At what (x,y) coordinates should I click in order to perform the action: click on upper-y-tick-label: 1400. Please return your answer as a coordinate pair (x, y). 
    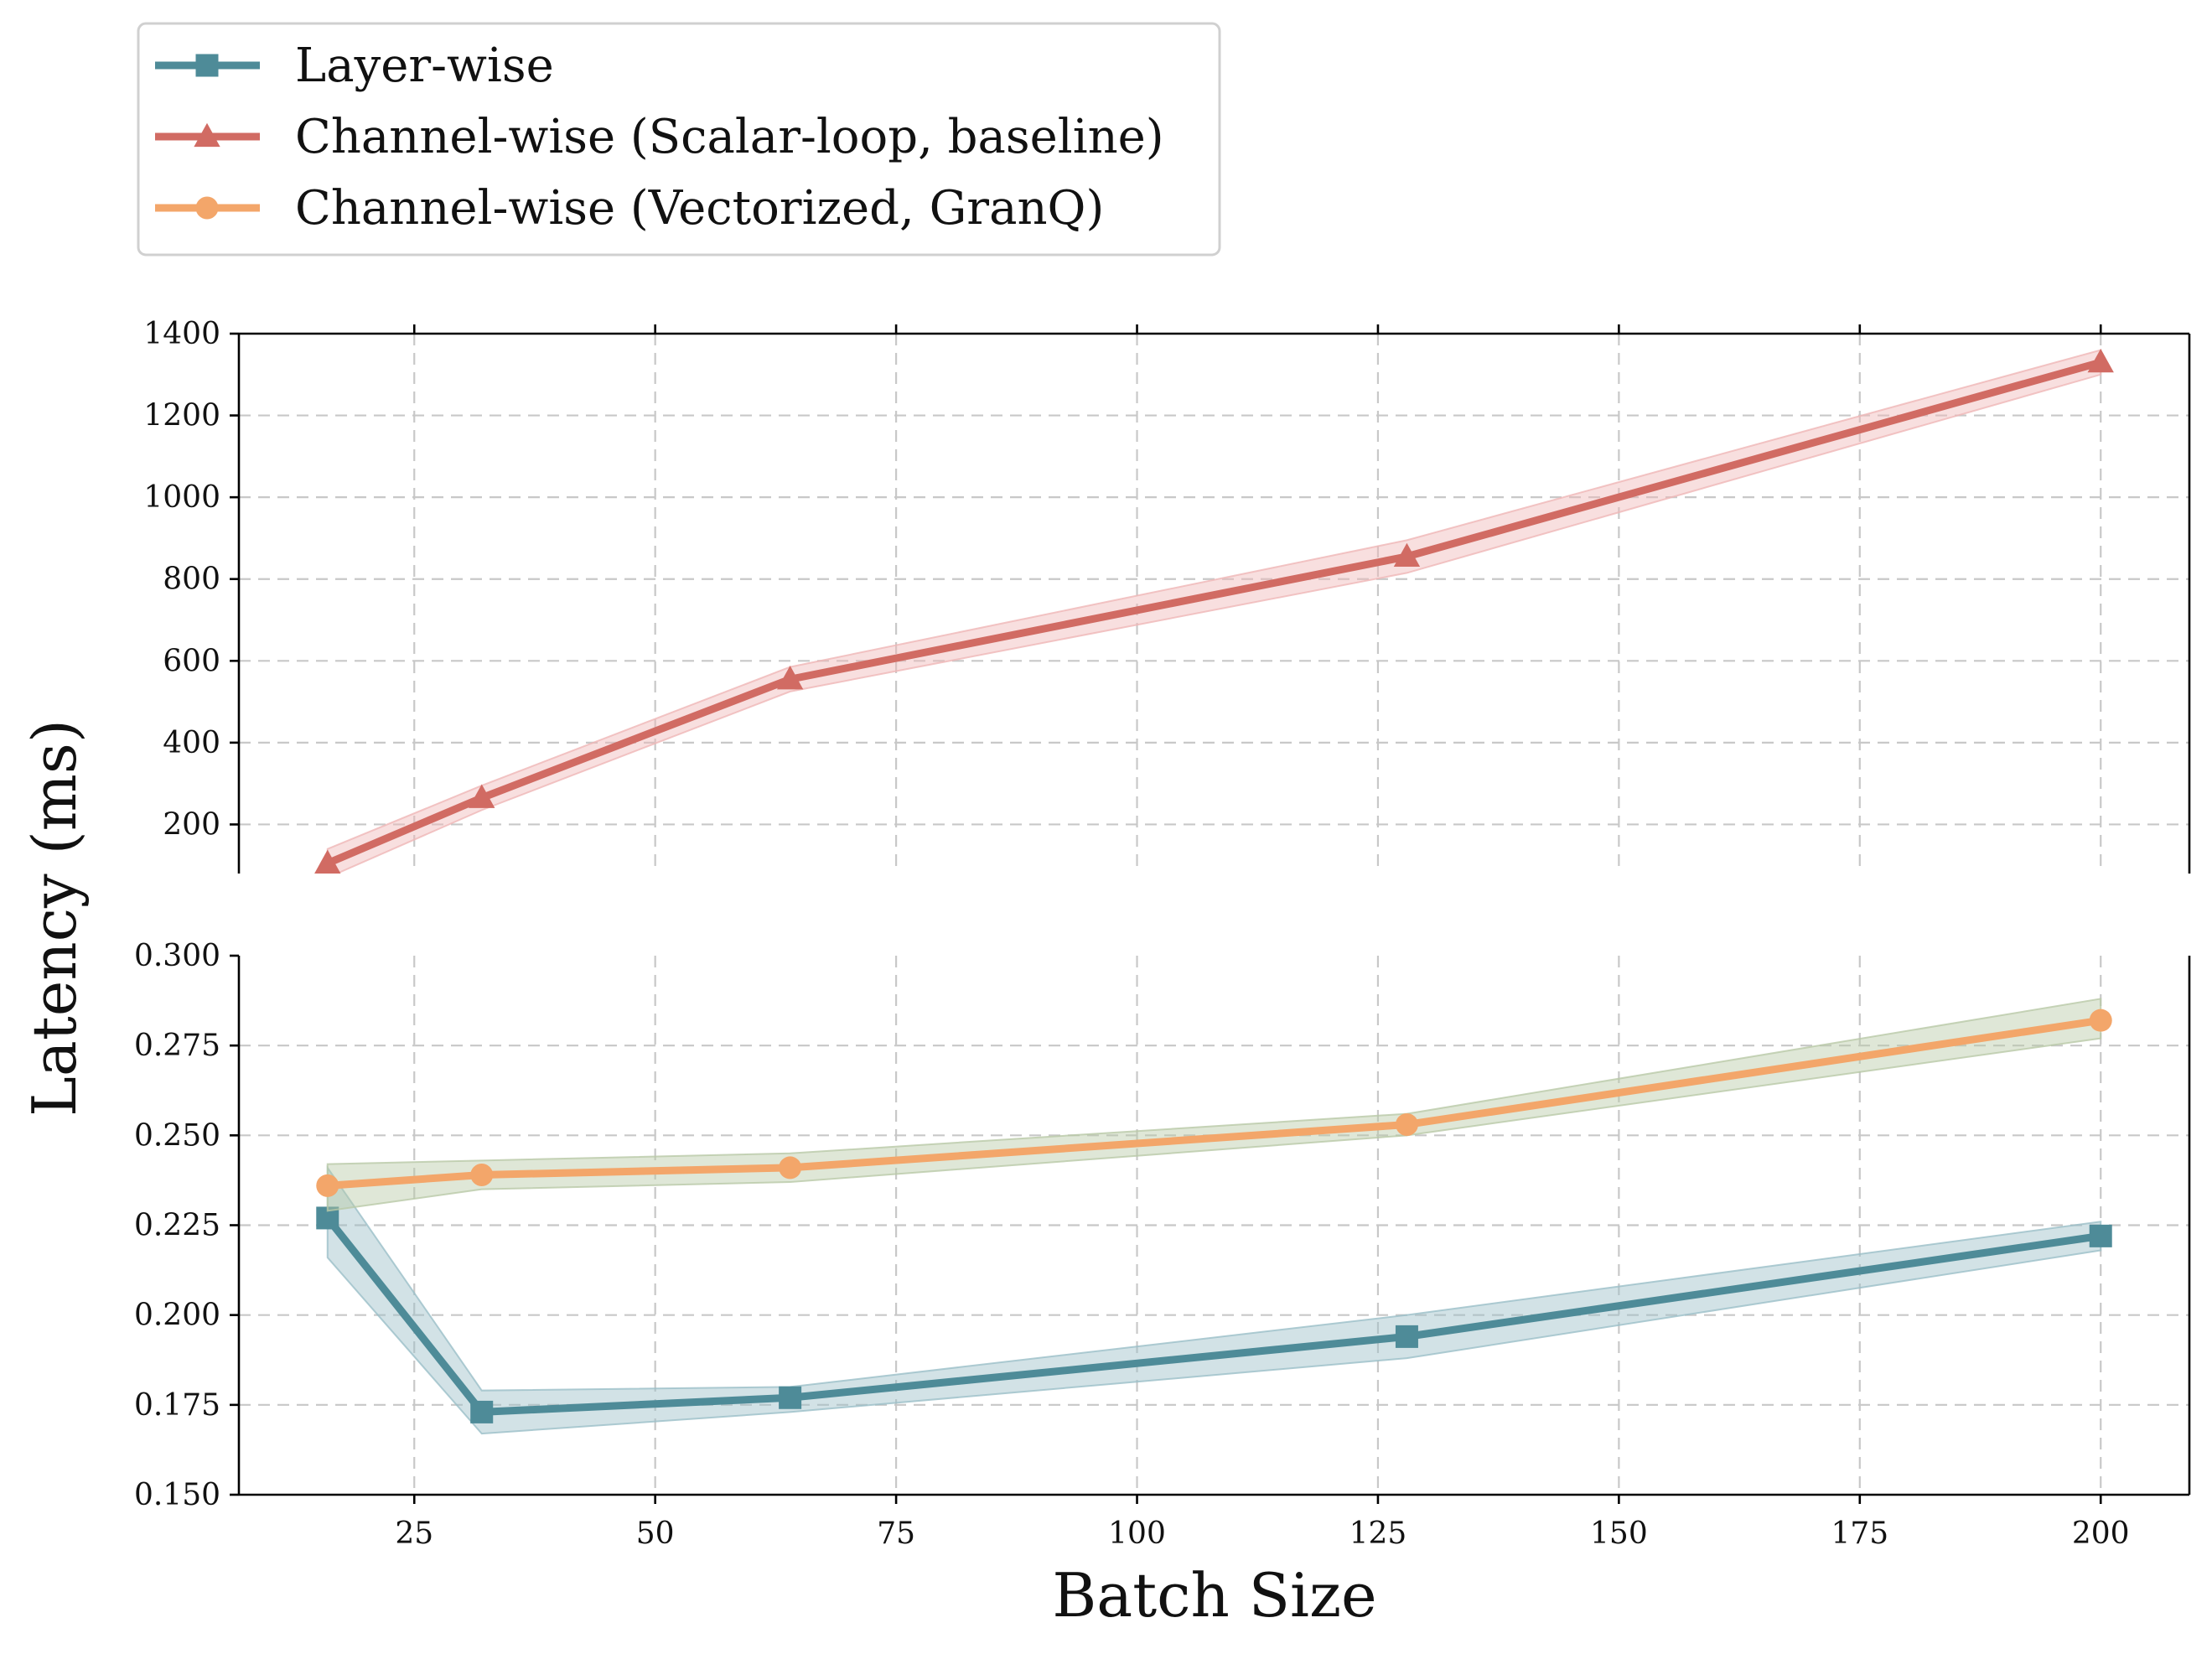
    Looking at the image, I should click on (181, 334).